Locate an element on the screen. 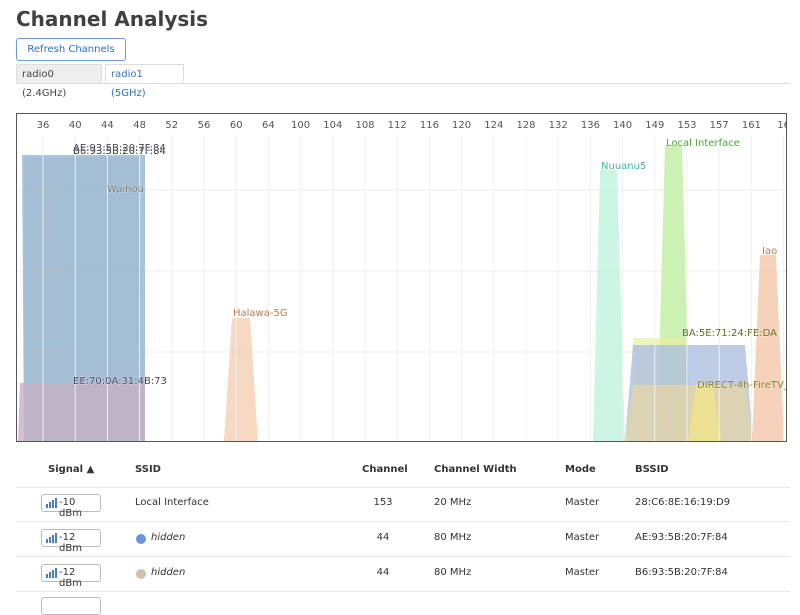  column-header: BSSID is located at coordinates (652, 469).